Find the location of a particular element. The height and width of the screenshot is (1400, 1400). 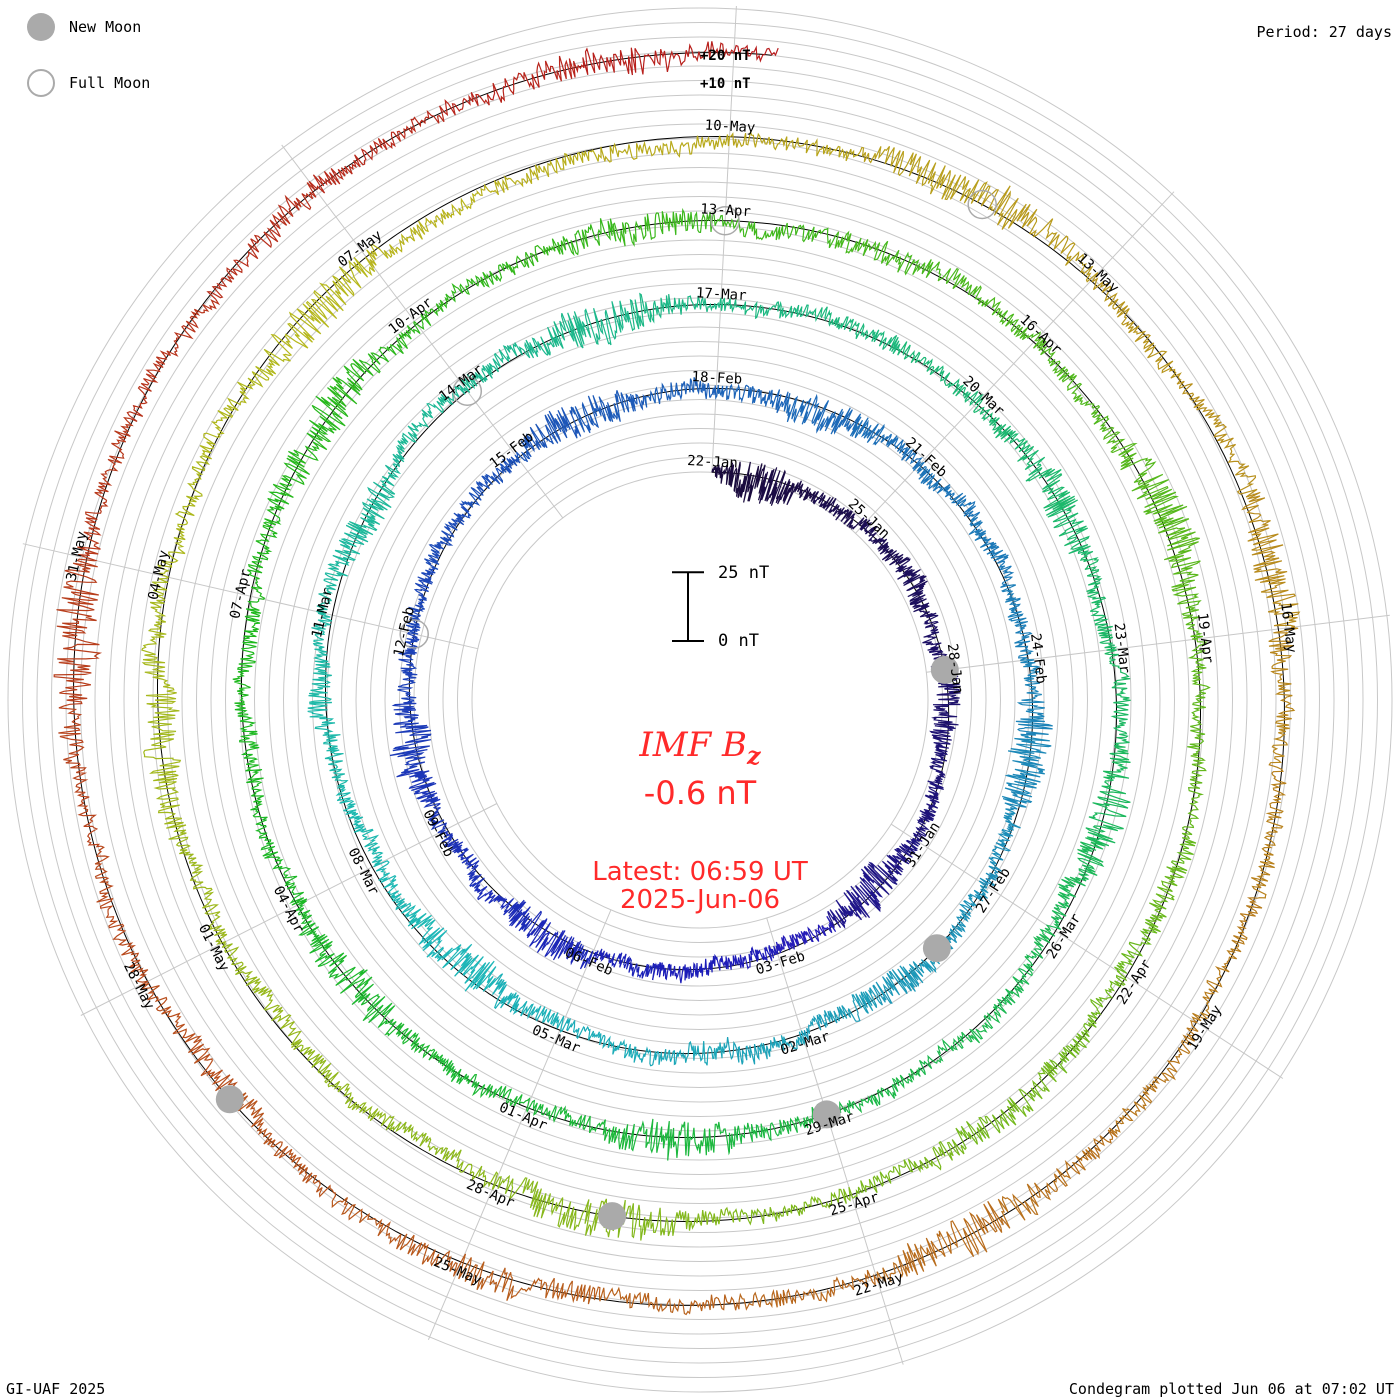

center-latest-date: 2025-Jun-06 is located at coordinates (700, 900).